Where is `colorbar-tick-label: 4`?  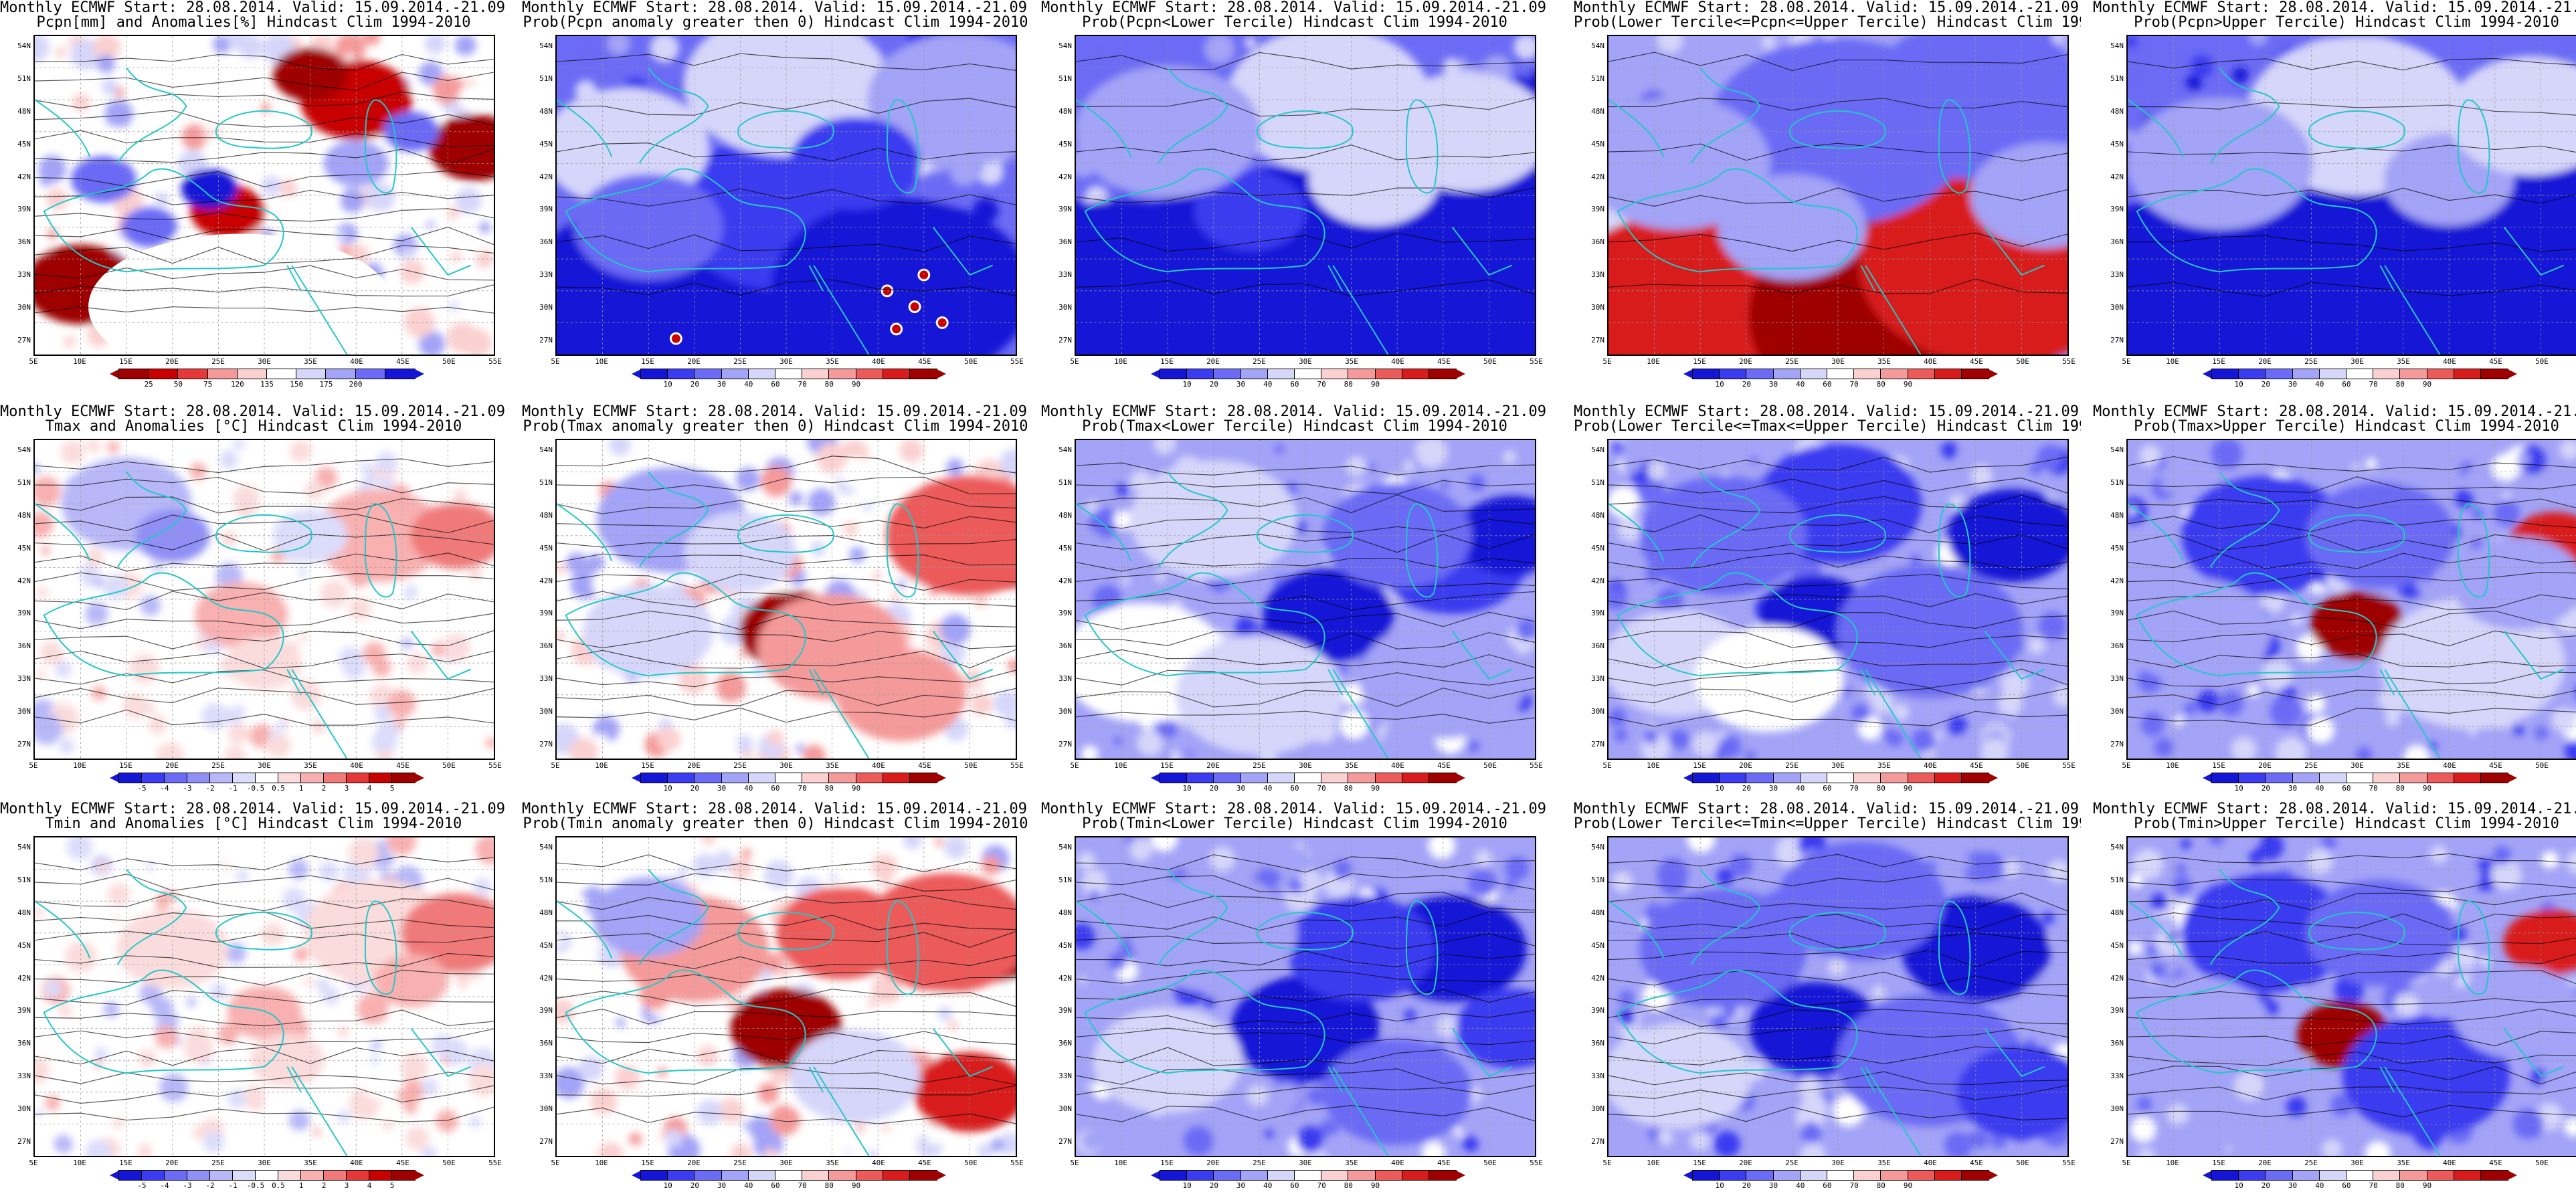 colorbar-tick-label: 4 is located at coordinates (369, 788).